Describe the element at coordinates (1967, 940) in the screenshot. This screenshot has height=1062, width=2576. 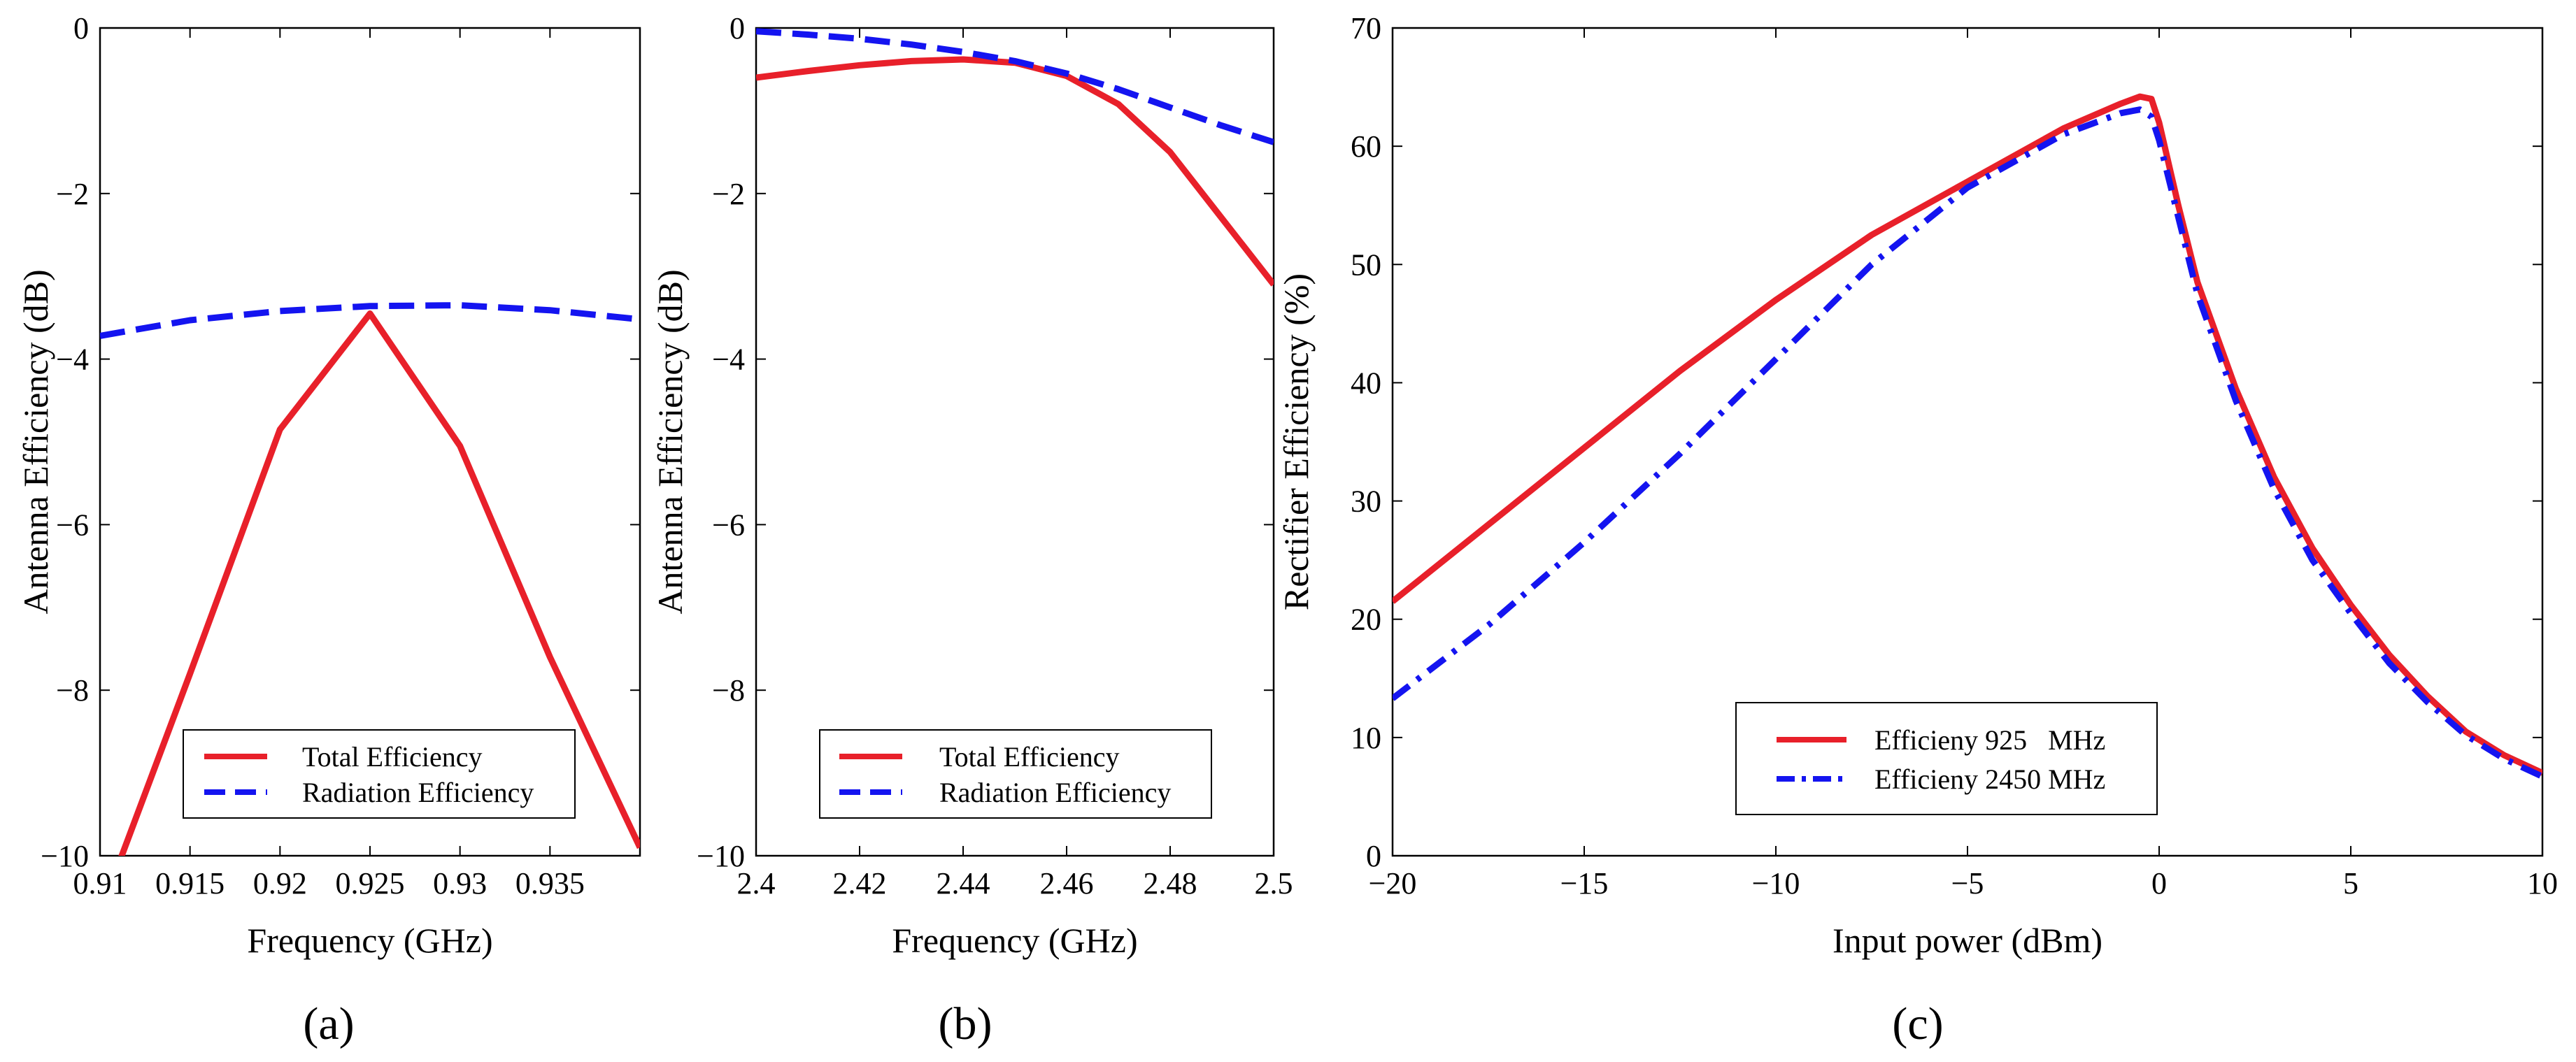
I see `x-axis-label: Input power (dBm)` at that location.